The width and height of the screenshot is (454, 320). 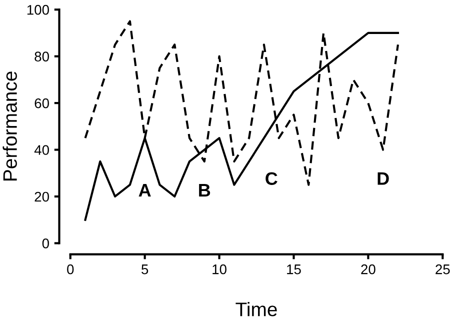 What do you see at coordinates (443, 269) in the screenshot?
I see `x-tick-label: 25` at bounding box center [443, 269].